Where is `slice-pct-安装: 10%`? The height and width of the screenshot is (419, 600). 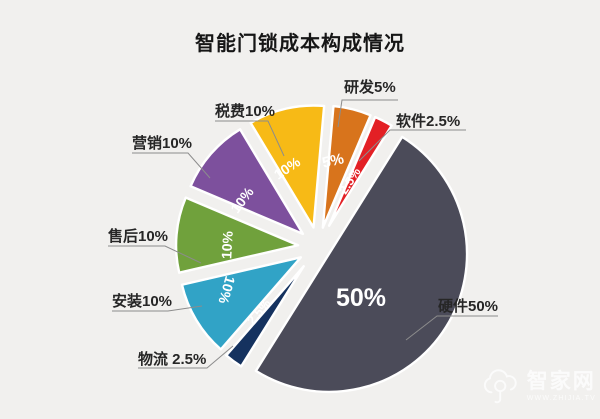 slice-pct-安装: 10% is located at coordinates (226, 290).